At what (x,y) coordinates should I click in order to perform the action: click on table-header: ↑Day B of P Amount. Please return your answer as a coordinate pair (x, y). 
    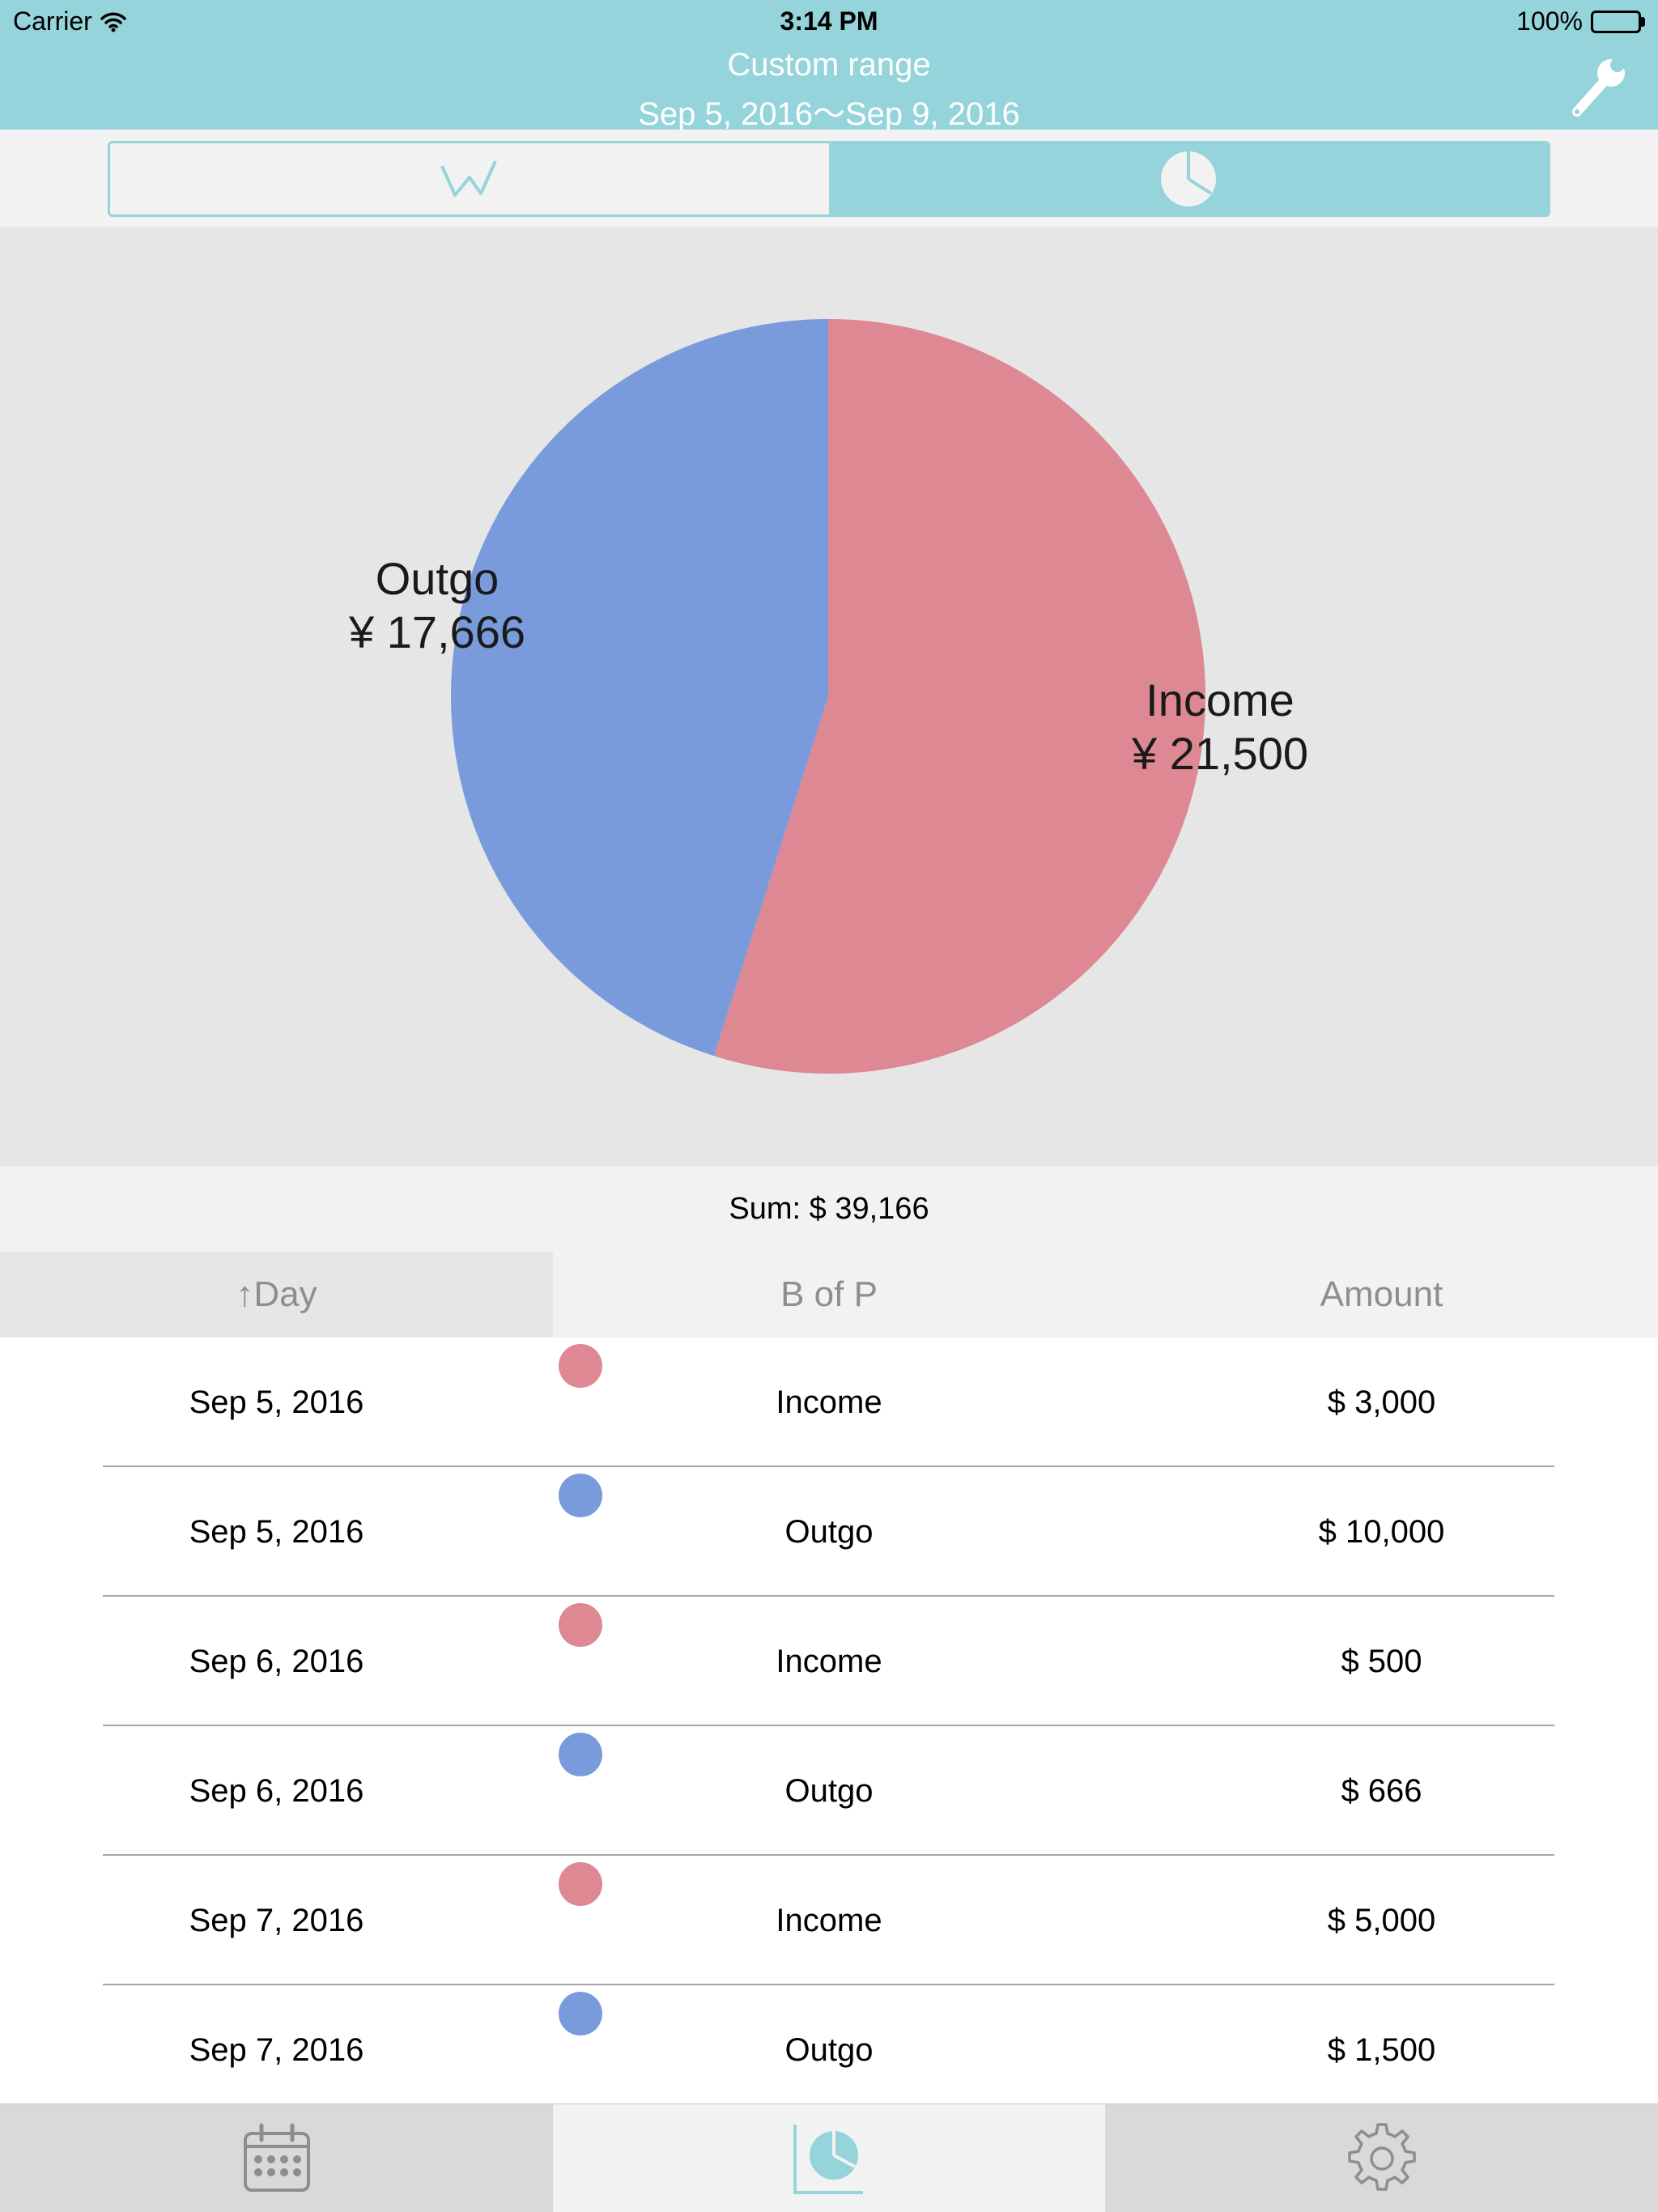
    Looking at the image, I should click on (829, 1295).